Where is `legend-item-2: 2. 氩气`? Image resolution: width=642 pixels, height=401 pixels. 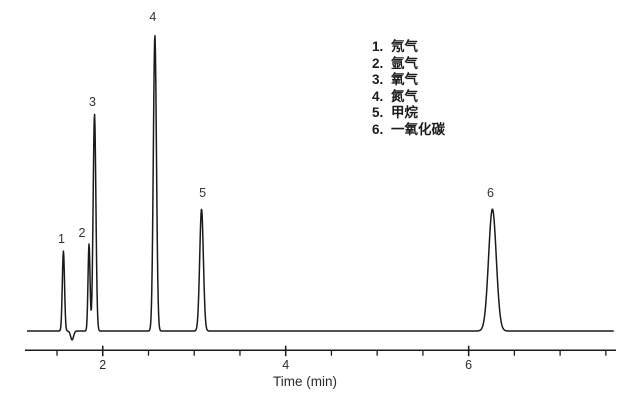
legend-item-2: 2. 氩气 is located at coordinates (408, 64).